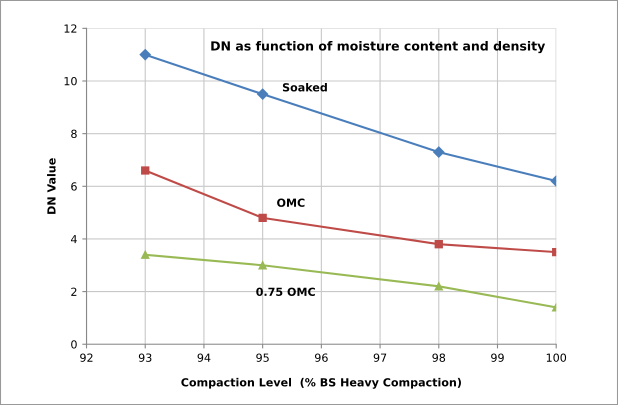 The image size is (618, 405). What do you see at coordinates (321, 357) in the screenshot?
I see `x-tick-label: 96` at bounding box center [321, 357].